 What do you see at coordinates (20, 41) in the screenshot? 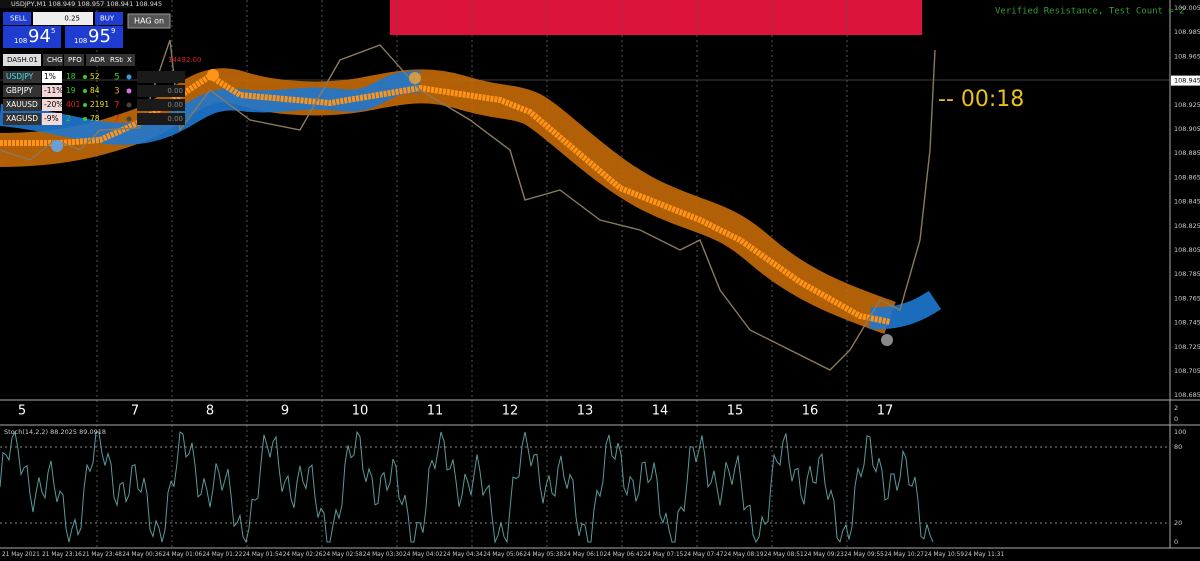
I see `sell-big: 108` at bounding box center [20, 41].